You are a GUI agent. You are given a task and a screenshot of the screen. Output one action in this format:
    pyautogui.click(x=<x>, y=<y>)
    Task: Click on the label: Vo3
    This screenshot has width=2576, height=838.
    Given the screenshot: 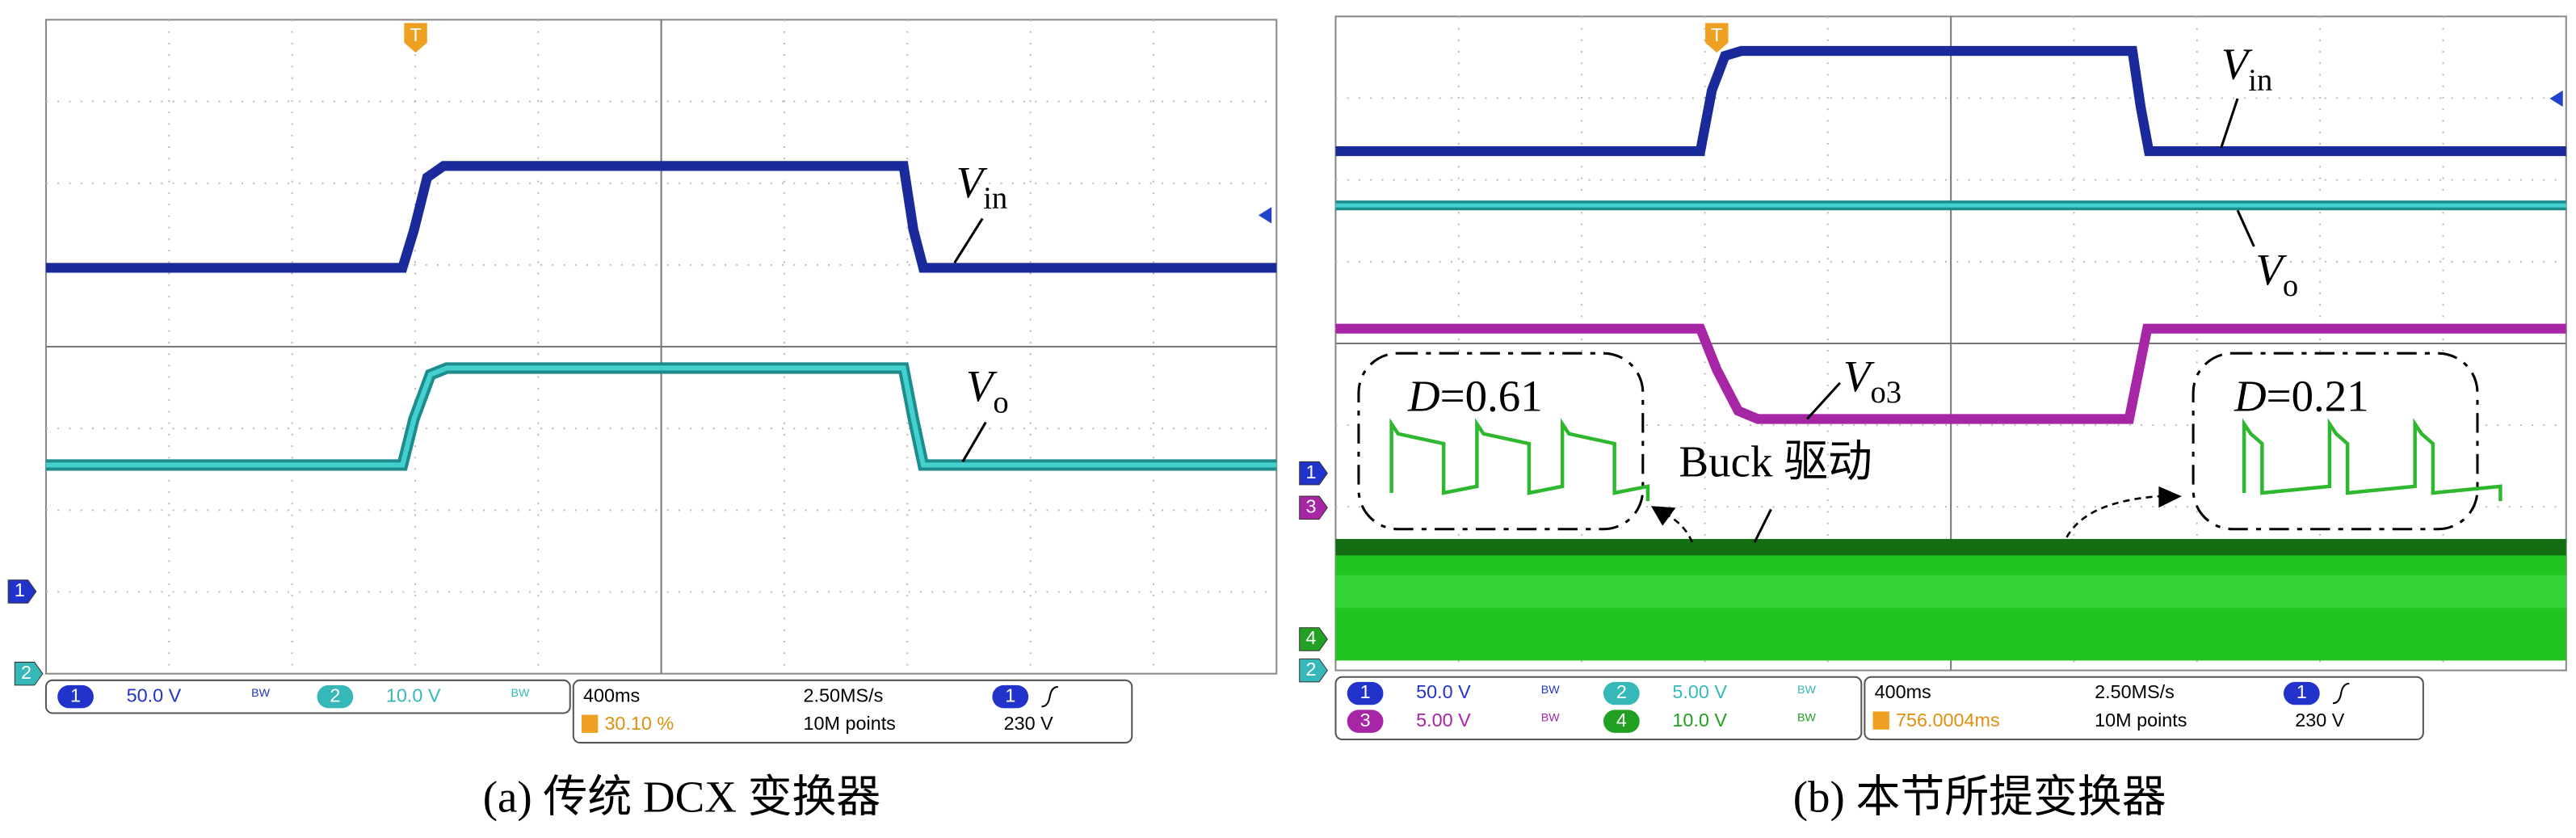 What is the action you would take?
    pyautogui.click(x=1873, y=381)
    